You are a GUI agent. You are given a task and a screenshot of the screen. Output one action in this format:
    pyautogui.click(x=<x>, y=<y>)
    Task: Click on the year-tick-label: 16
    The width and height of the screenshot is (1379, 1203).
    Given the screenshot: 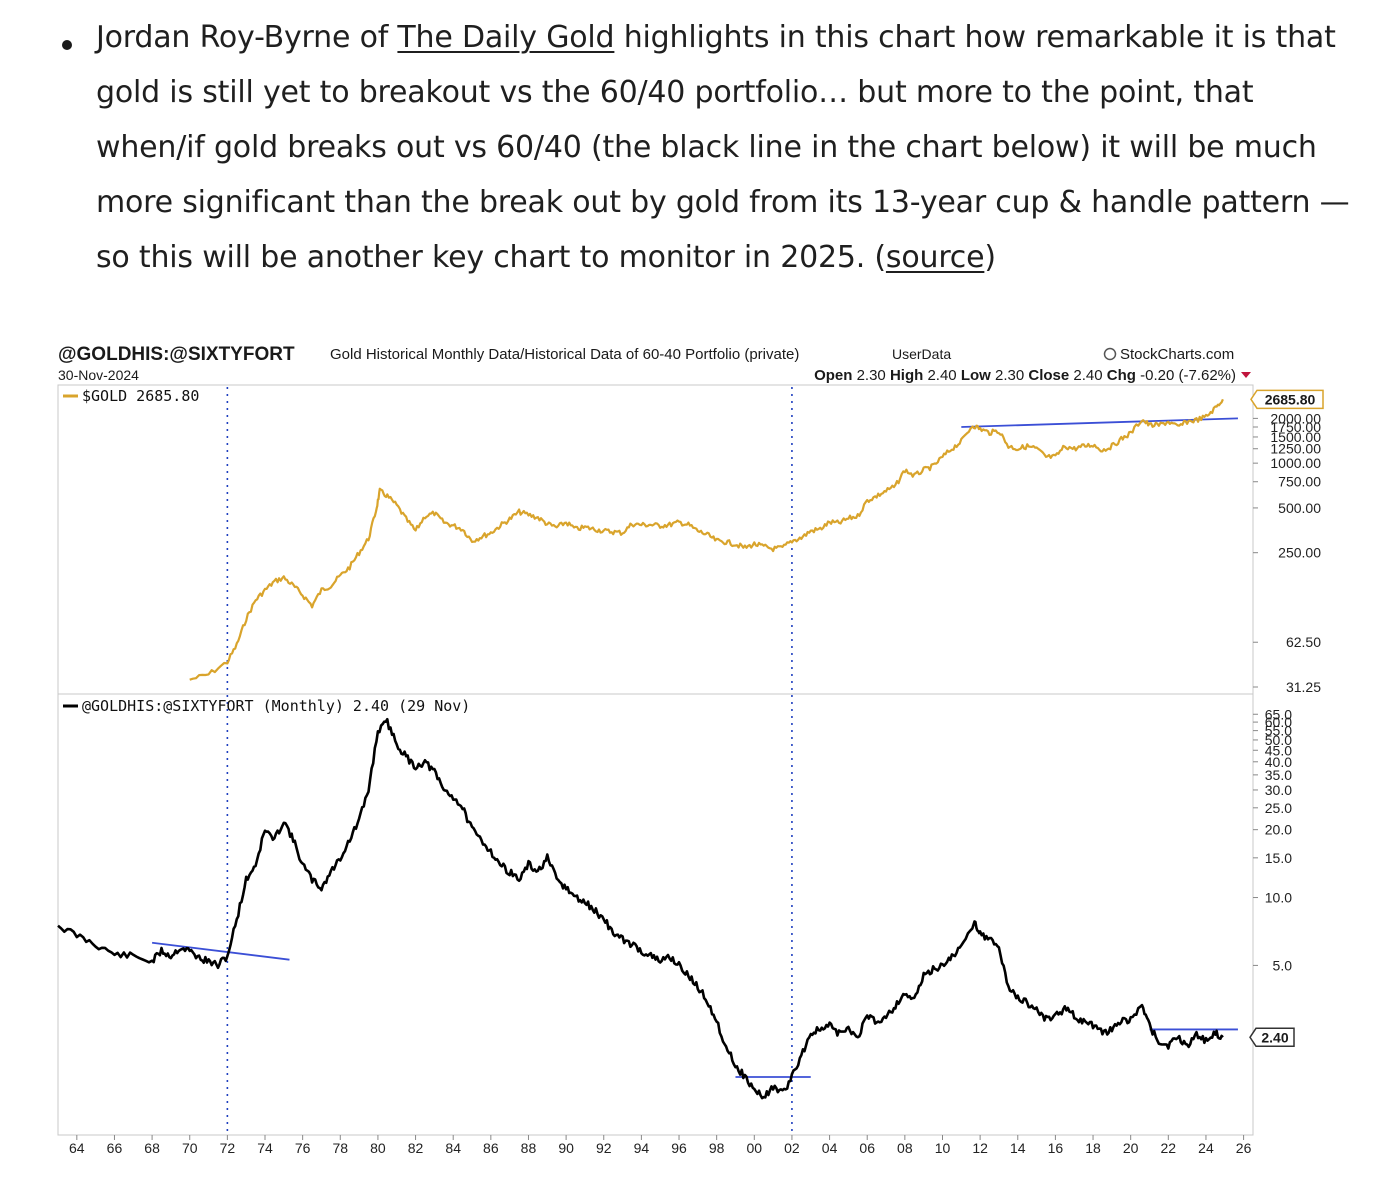 What is the action you would take?
    pyautogui.click(x=1056, y=1148)
    